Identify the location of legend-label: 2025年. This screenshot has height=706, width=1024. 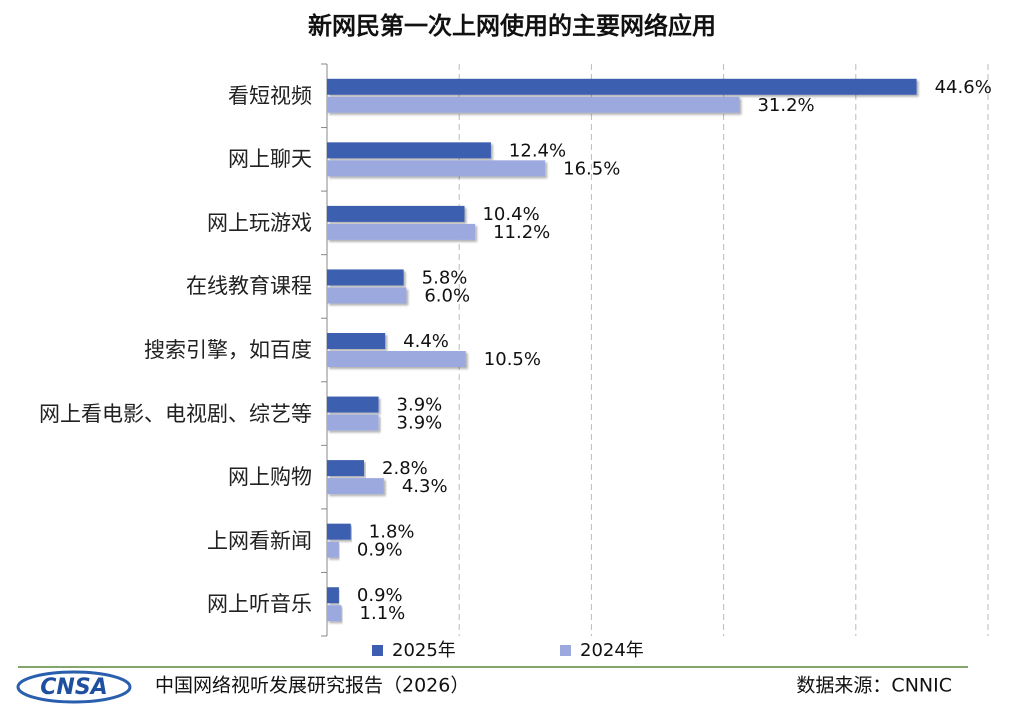
(424, 650).